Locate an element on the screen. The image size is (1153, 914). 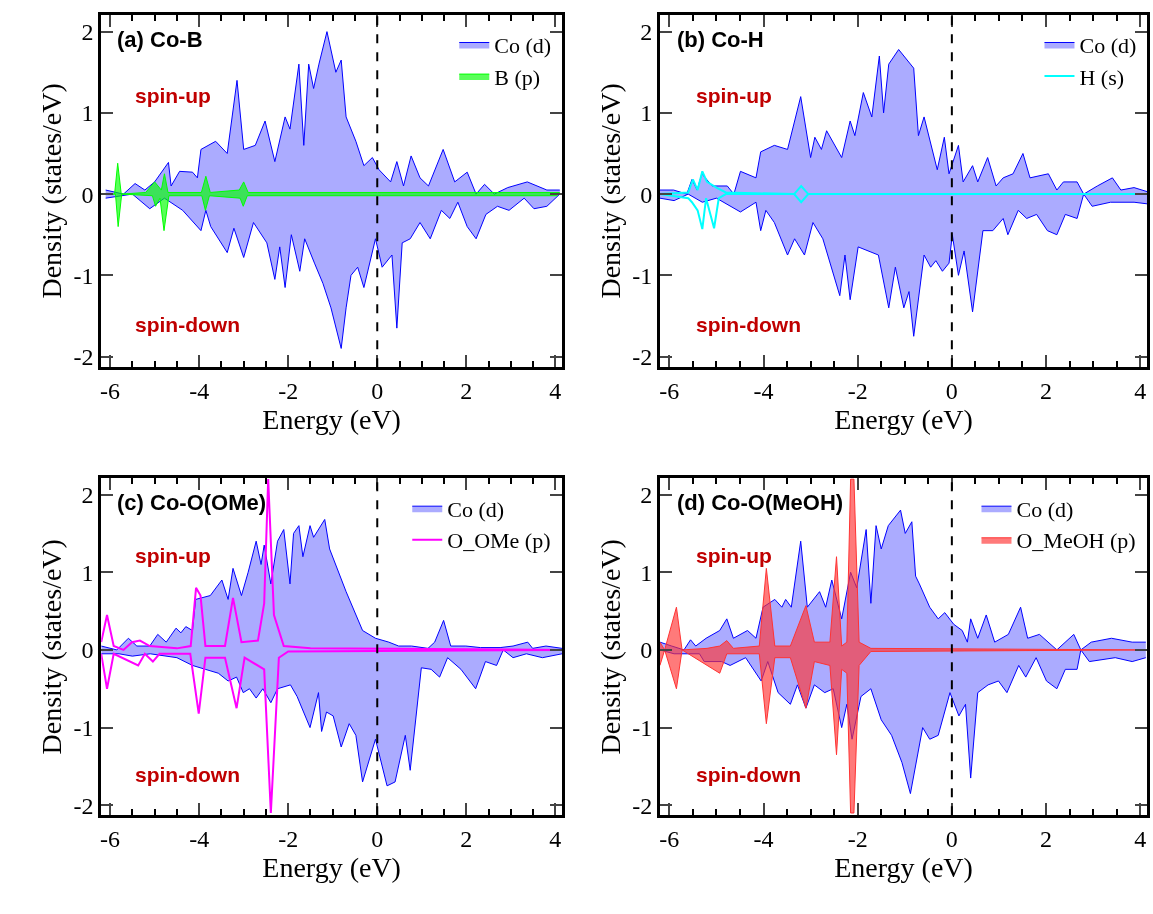
legend-label: O_OMe (p) is located at coordinates (499, 541).